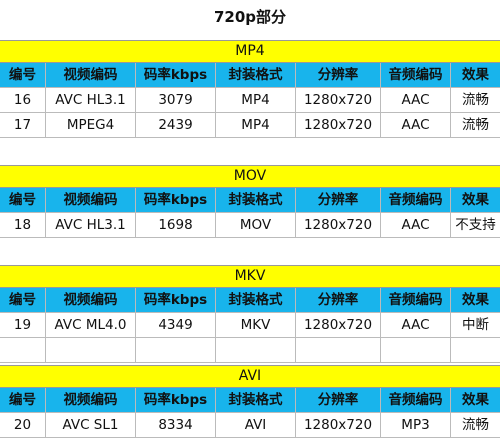 Image resolution: width=500 pixels, height=441 pixels. What do you see at coordinates (250, 51) in the screenshot?
I see `section-title: MP4` at bounding box center [250, 51].